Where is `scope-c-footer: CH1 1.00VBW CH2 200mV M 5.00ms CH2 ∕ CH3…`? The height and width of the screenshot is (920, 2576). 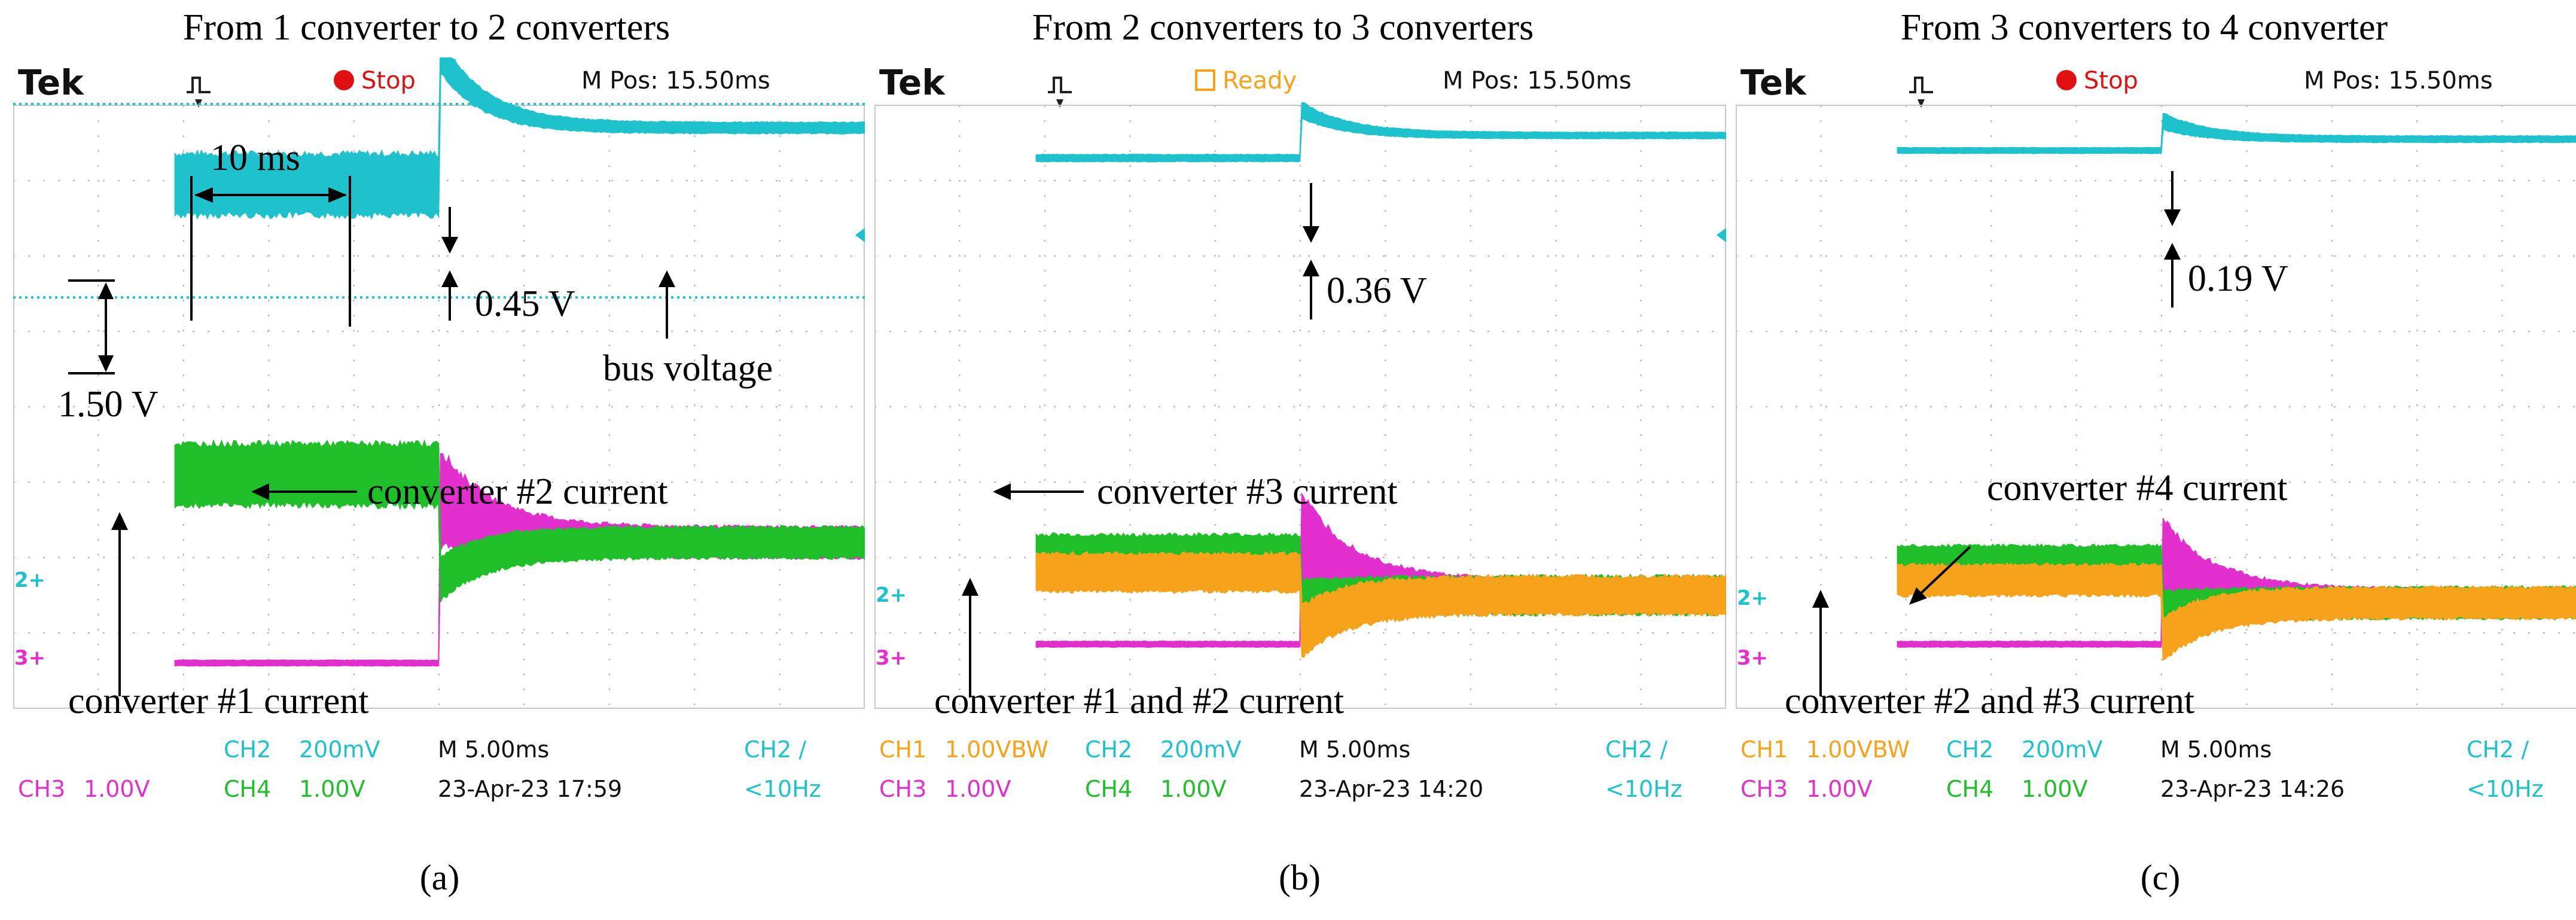 scope-c-footer: CH1 1.00VBW CH2 200mV M 5.00ms CH2 ∕ CH3… is located at coordinates (2142, 769).